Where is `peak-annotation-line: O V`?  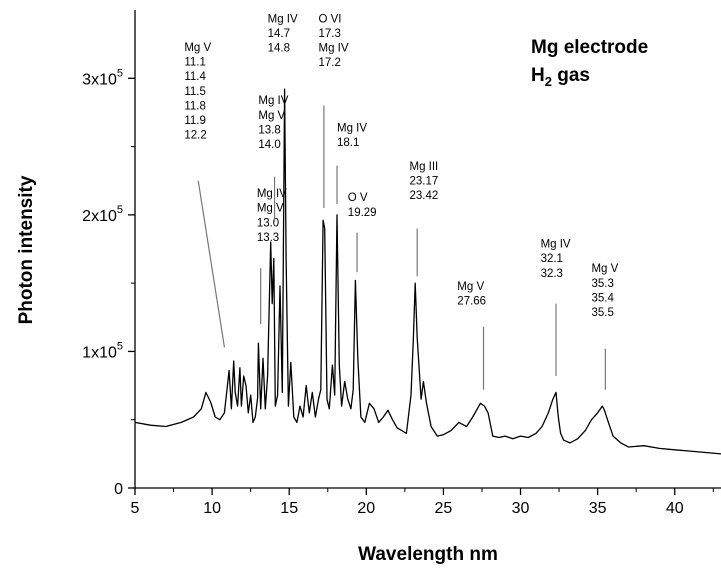
peak-annotation-line: O V is located at coordinates (358, 198).